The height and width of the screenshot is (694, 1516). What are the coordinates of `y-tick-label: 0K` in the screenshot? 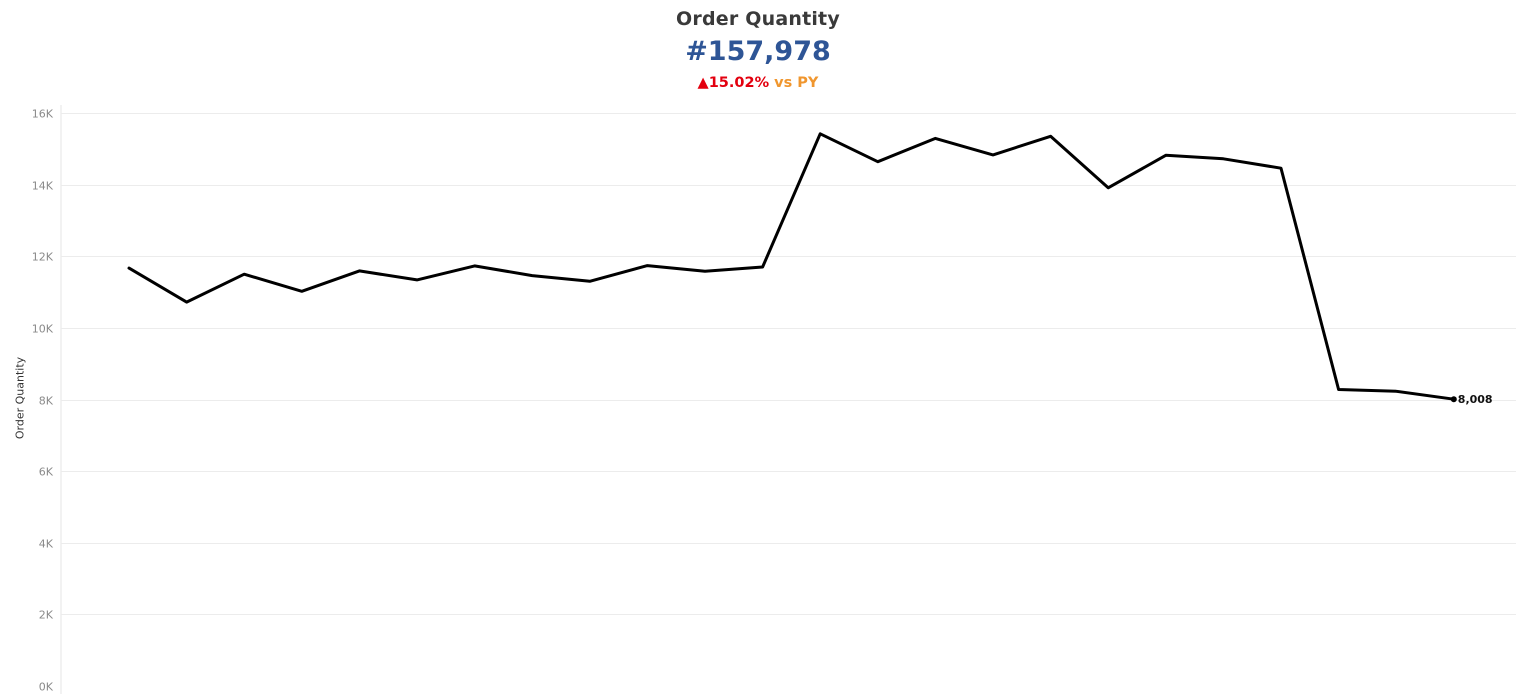 It's located at (46, 687).